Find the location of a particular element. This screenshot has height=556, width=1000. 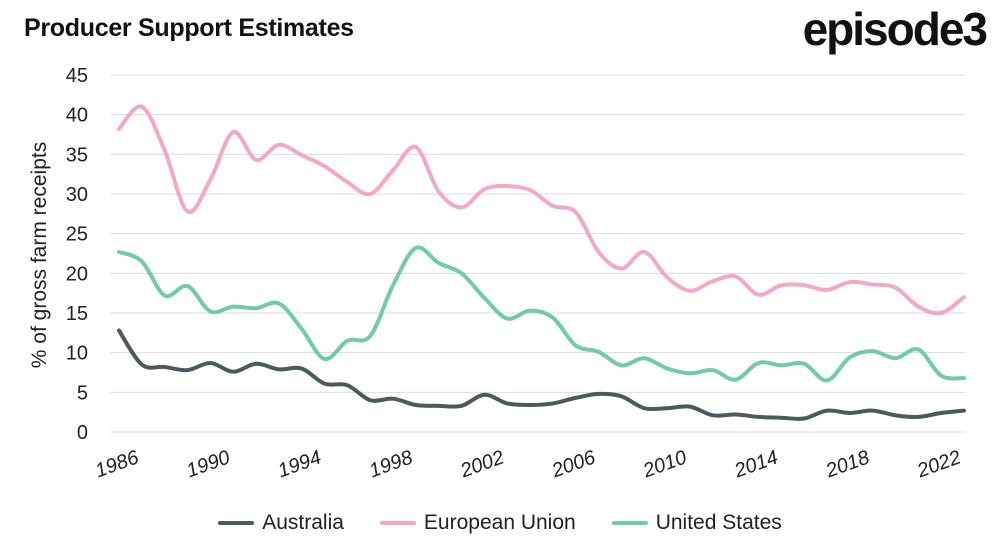

series-line-australia is located at coordinates (541, 374).